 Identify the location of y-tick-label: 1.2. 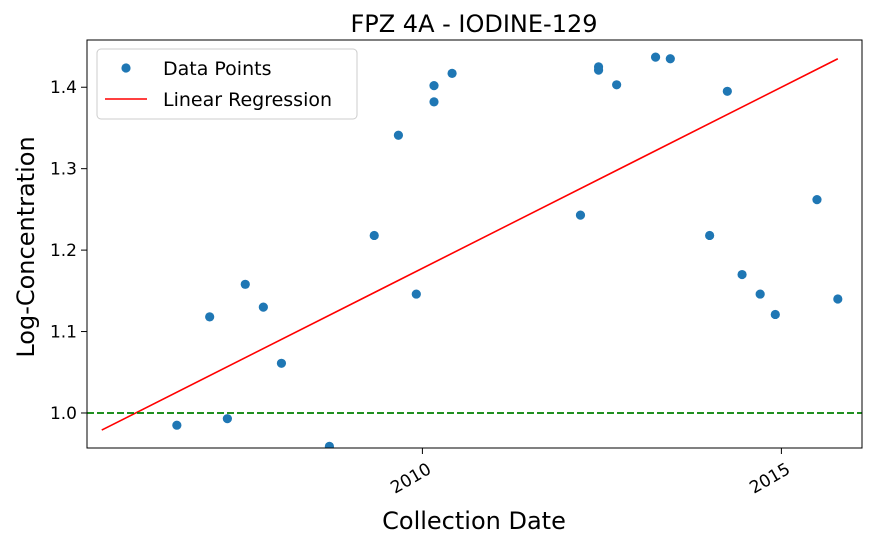
(63, 251).